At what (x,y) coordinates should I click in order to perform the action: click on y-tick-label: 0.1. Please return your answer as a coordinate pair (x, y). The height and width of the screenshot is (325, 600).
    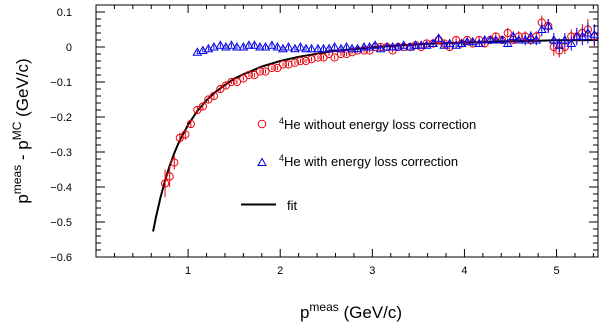
    Looking at the image, I should click on (64, 13).